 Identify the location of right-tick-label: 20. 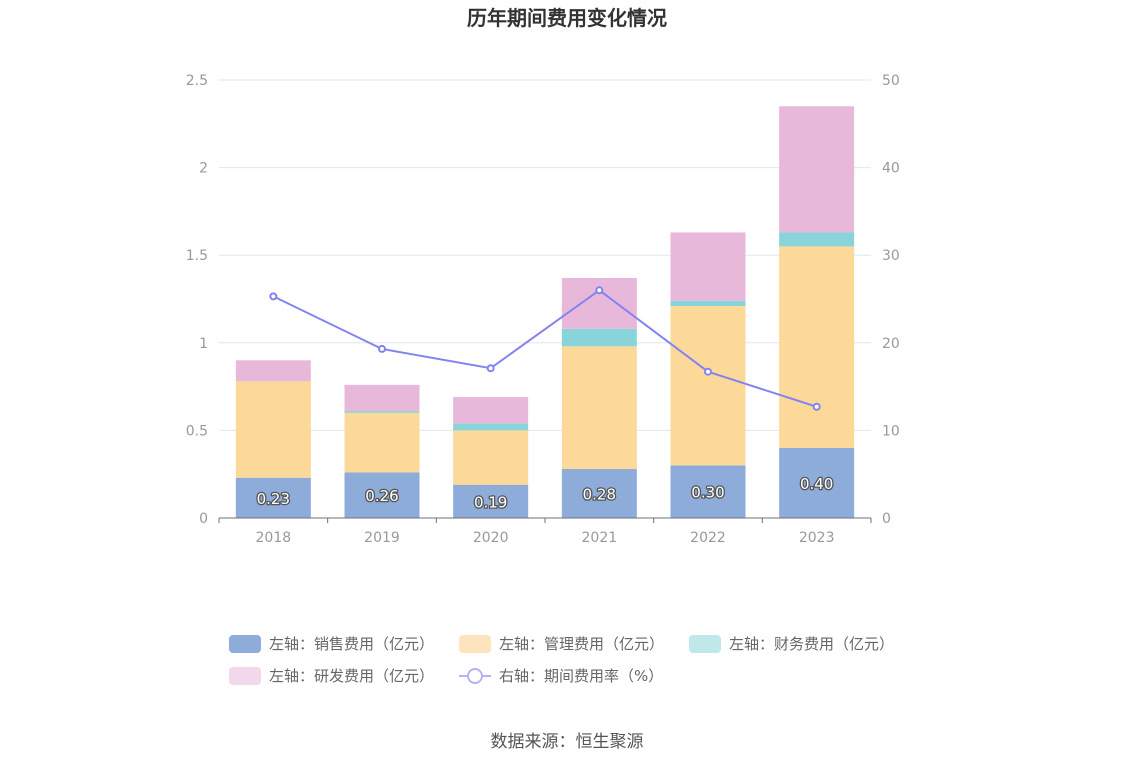
(891, 344).